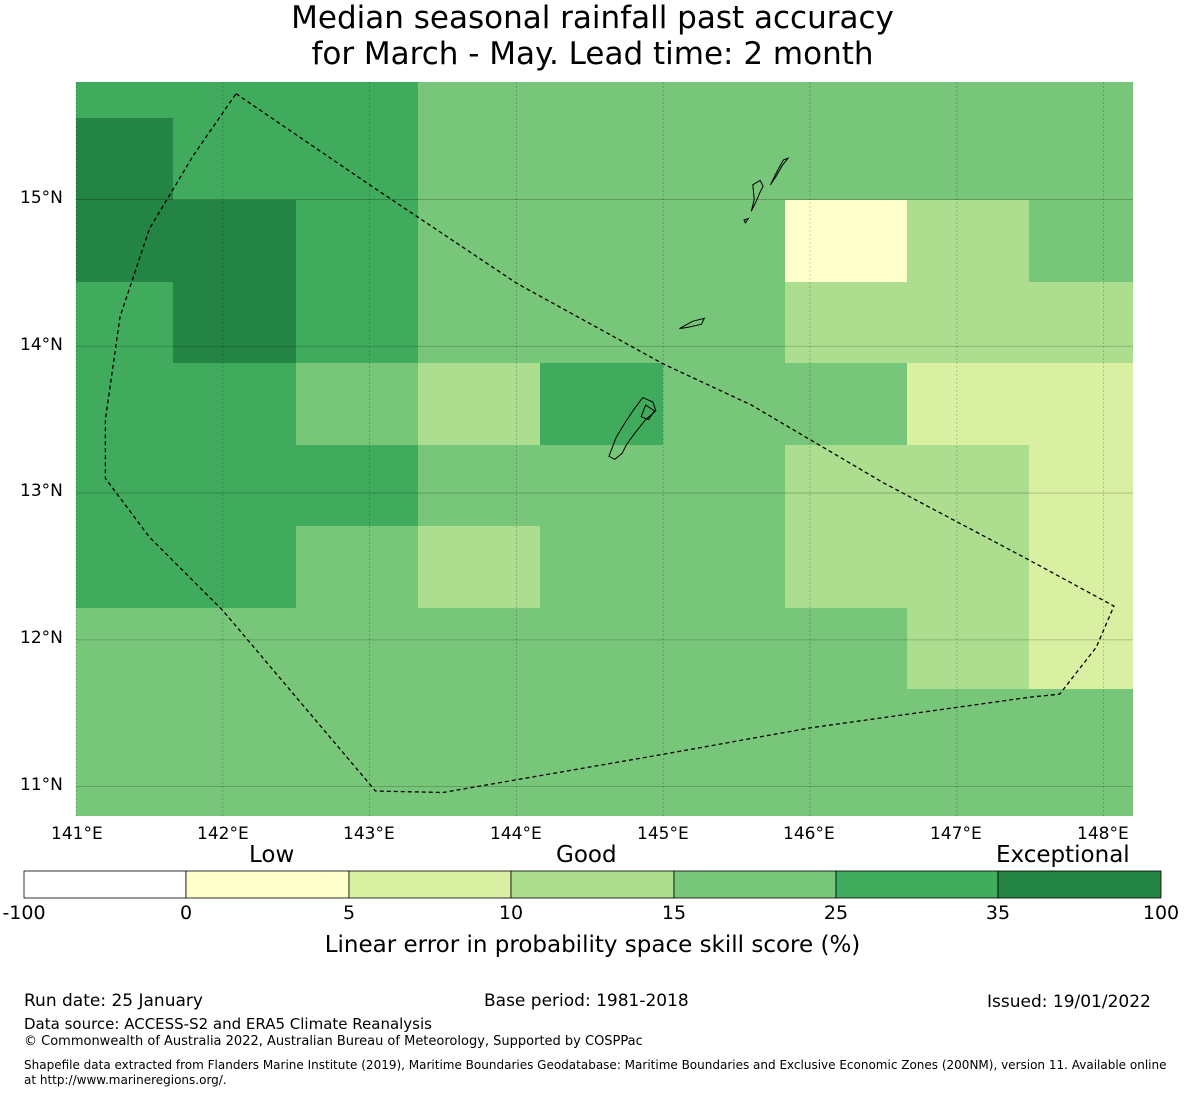 Image resolution: width=1185 pixels, height=1095 pixels. What do you see at coordinates (186, 913) in the screenshot?
I see `colorbar-tick: 0` at bounding box center [186, 913].